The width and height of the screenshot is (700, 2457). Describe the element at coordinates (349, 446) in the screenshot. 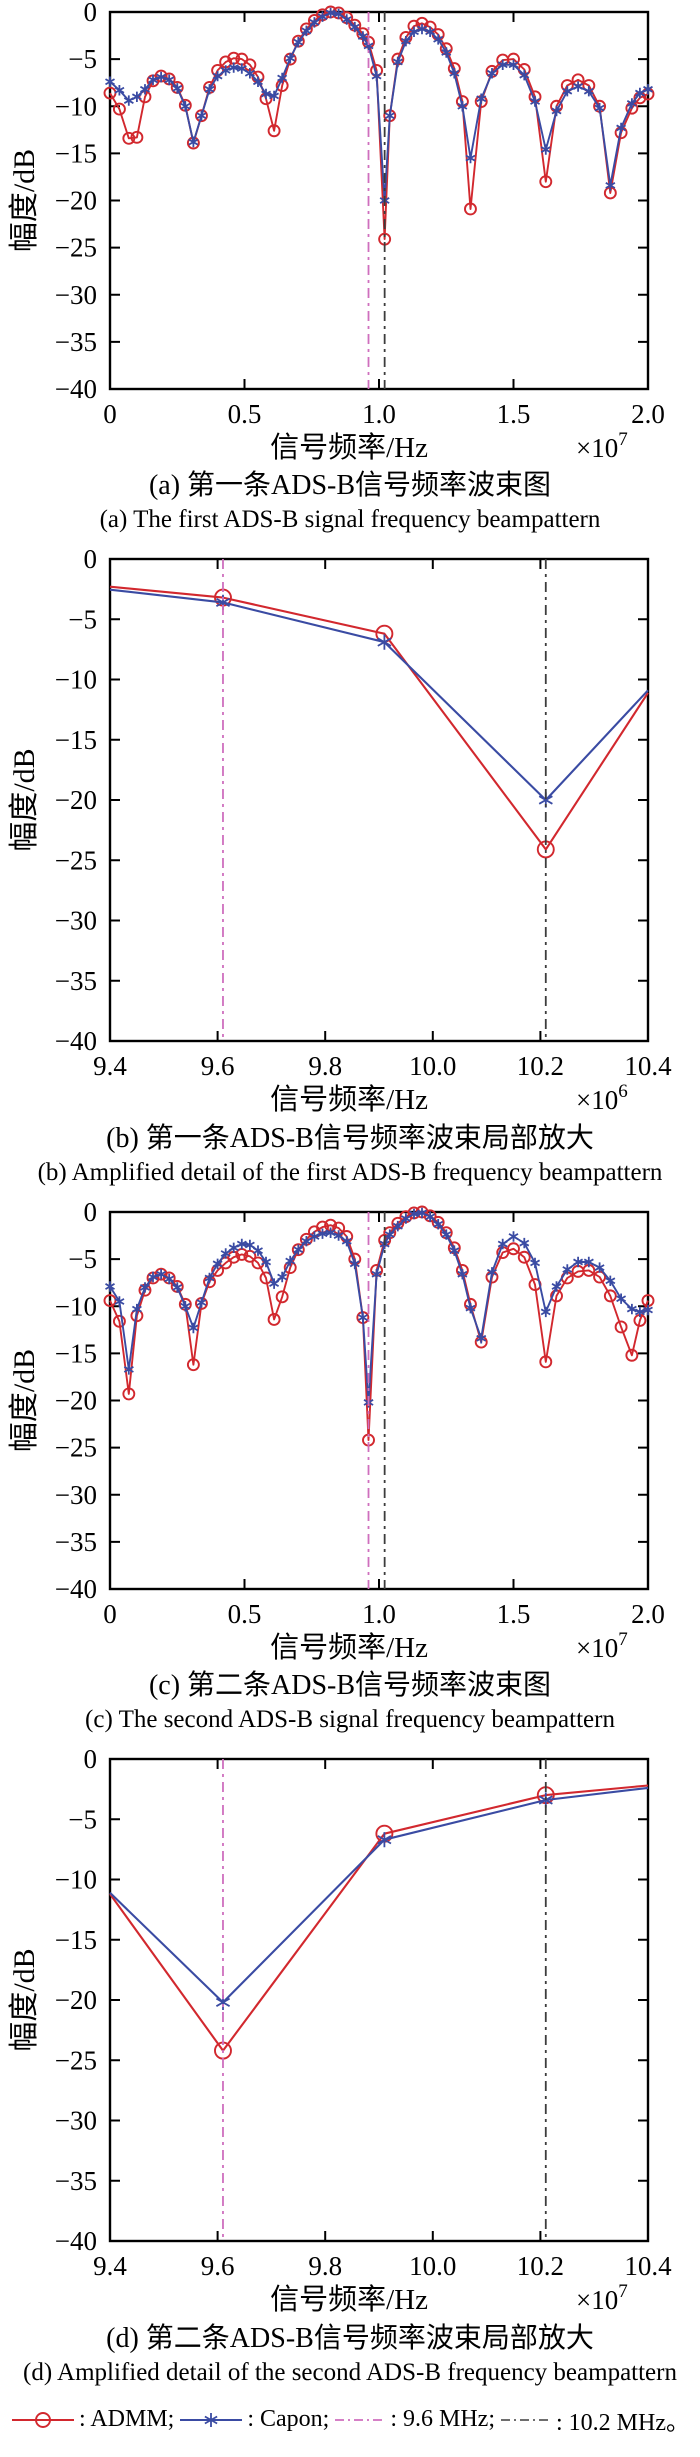

I see `chart-a-xlabel: 信号频率/Hz` at that location.